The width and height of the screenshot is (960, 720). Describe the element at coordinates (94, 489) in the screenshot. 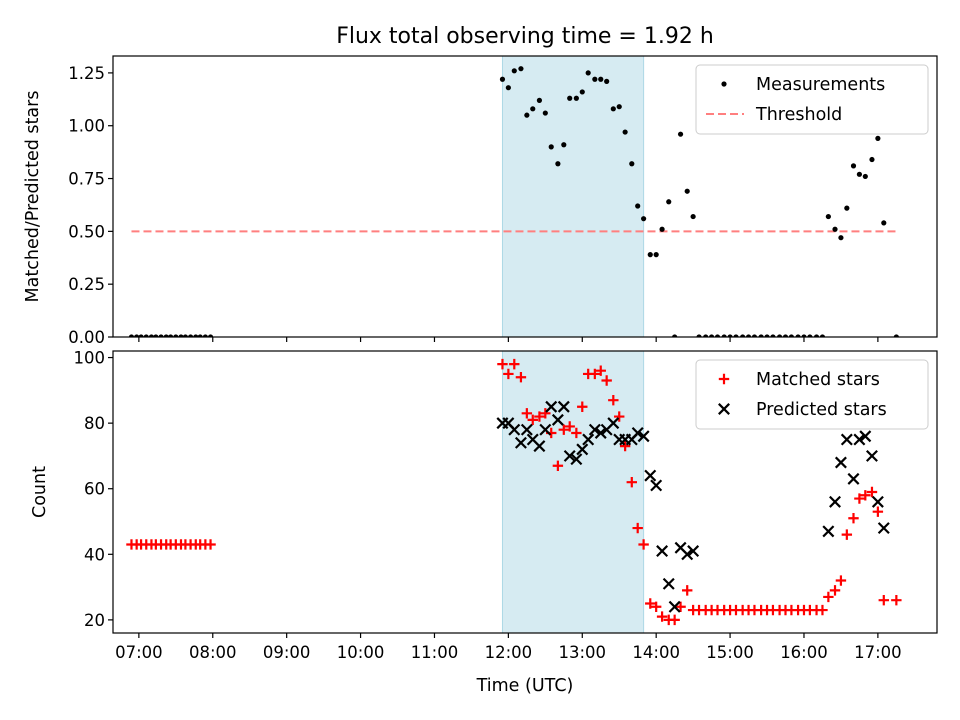

I see `y-tick-label: 60` at that location.